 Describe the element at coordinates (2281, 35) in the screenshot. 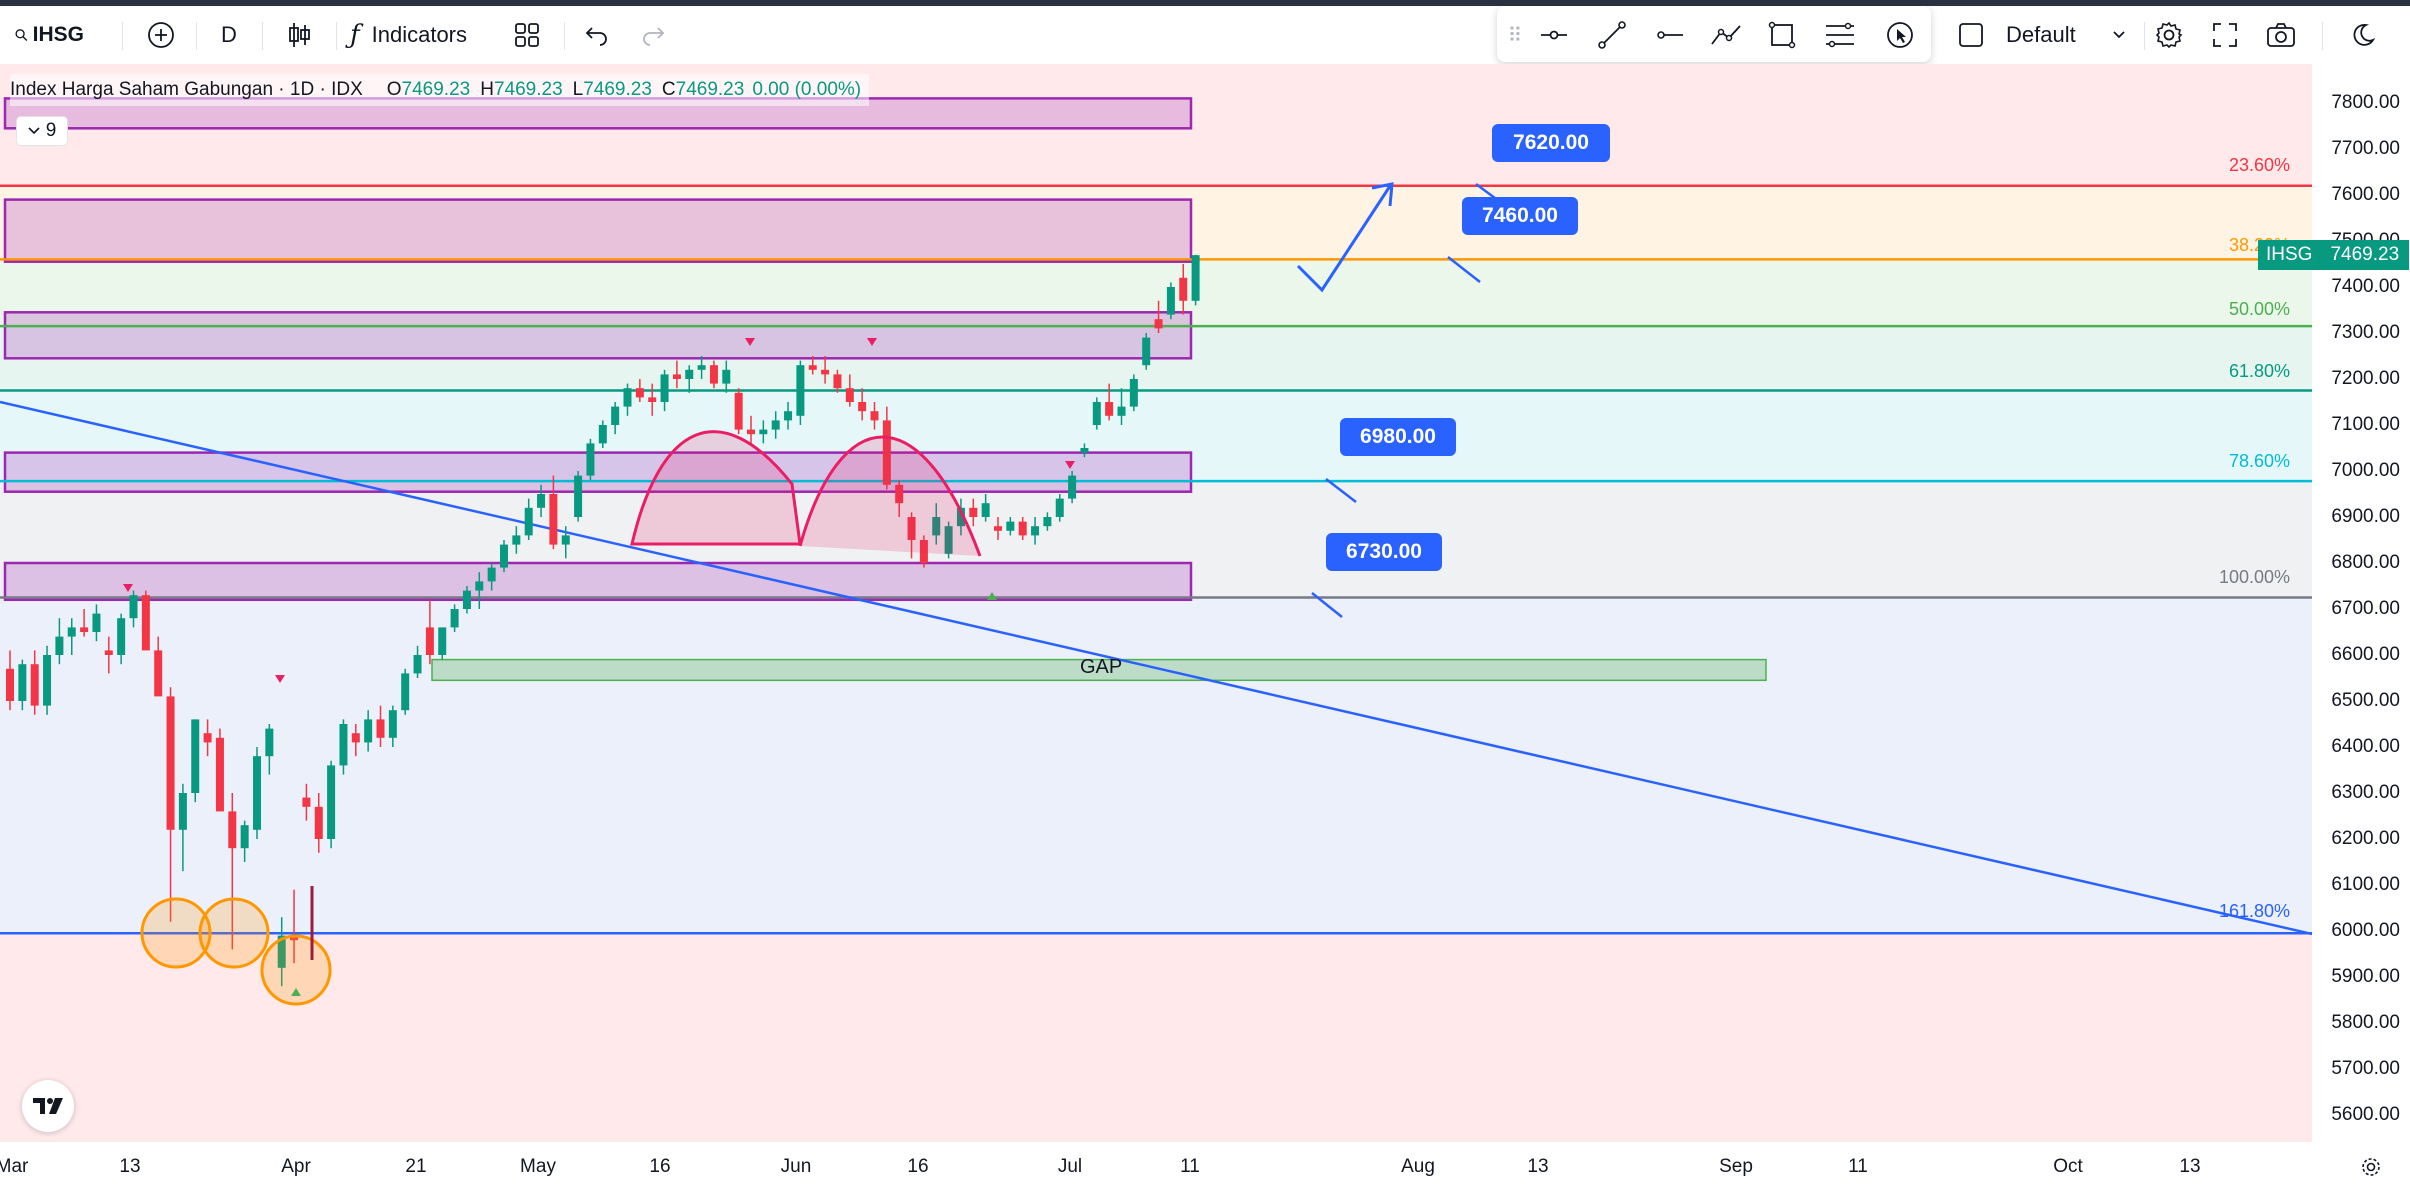

I see `screenshot-button` at that location.